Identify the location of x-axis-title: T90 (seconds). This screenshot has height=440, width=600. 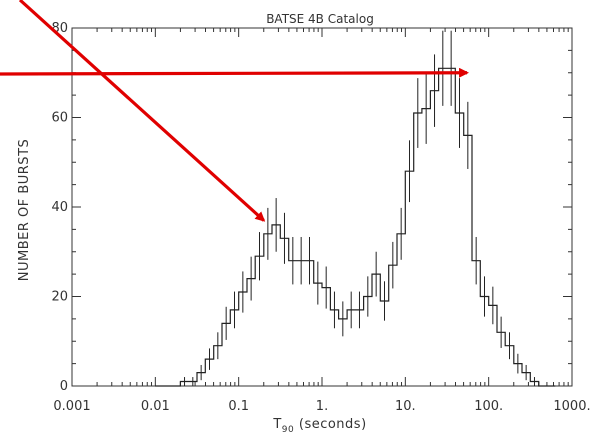
(319, 426).